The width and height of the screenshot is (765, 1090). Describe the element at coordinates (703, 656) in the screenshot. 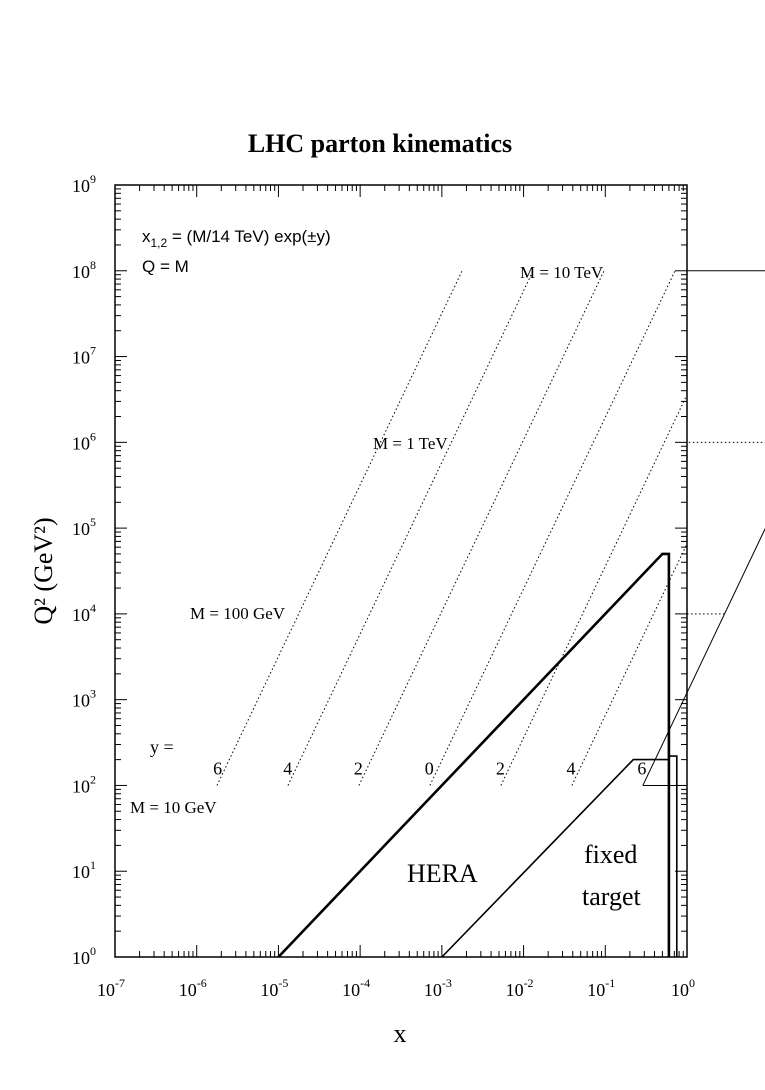

I see `boundary-y6-line` at that location.